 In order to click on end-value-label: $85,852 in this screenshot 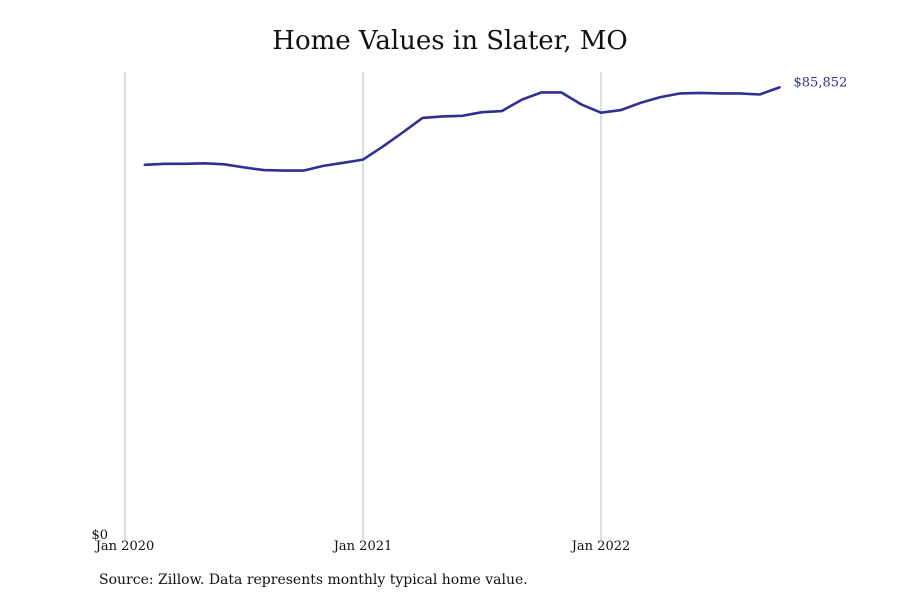, I will do `click(821, 82)`.